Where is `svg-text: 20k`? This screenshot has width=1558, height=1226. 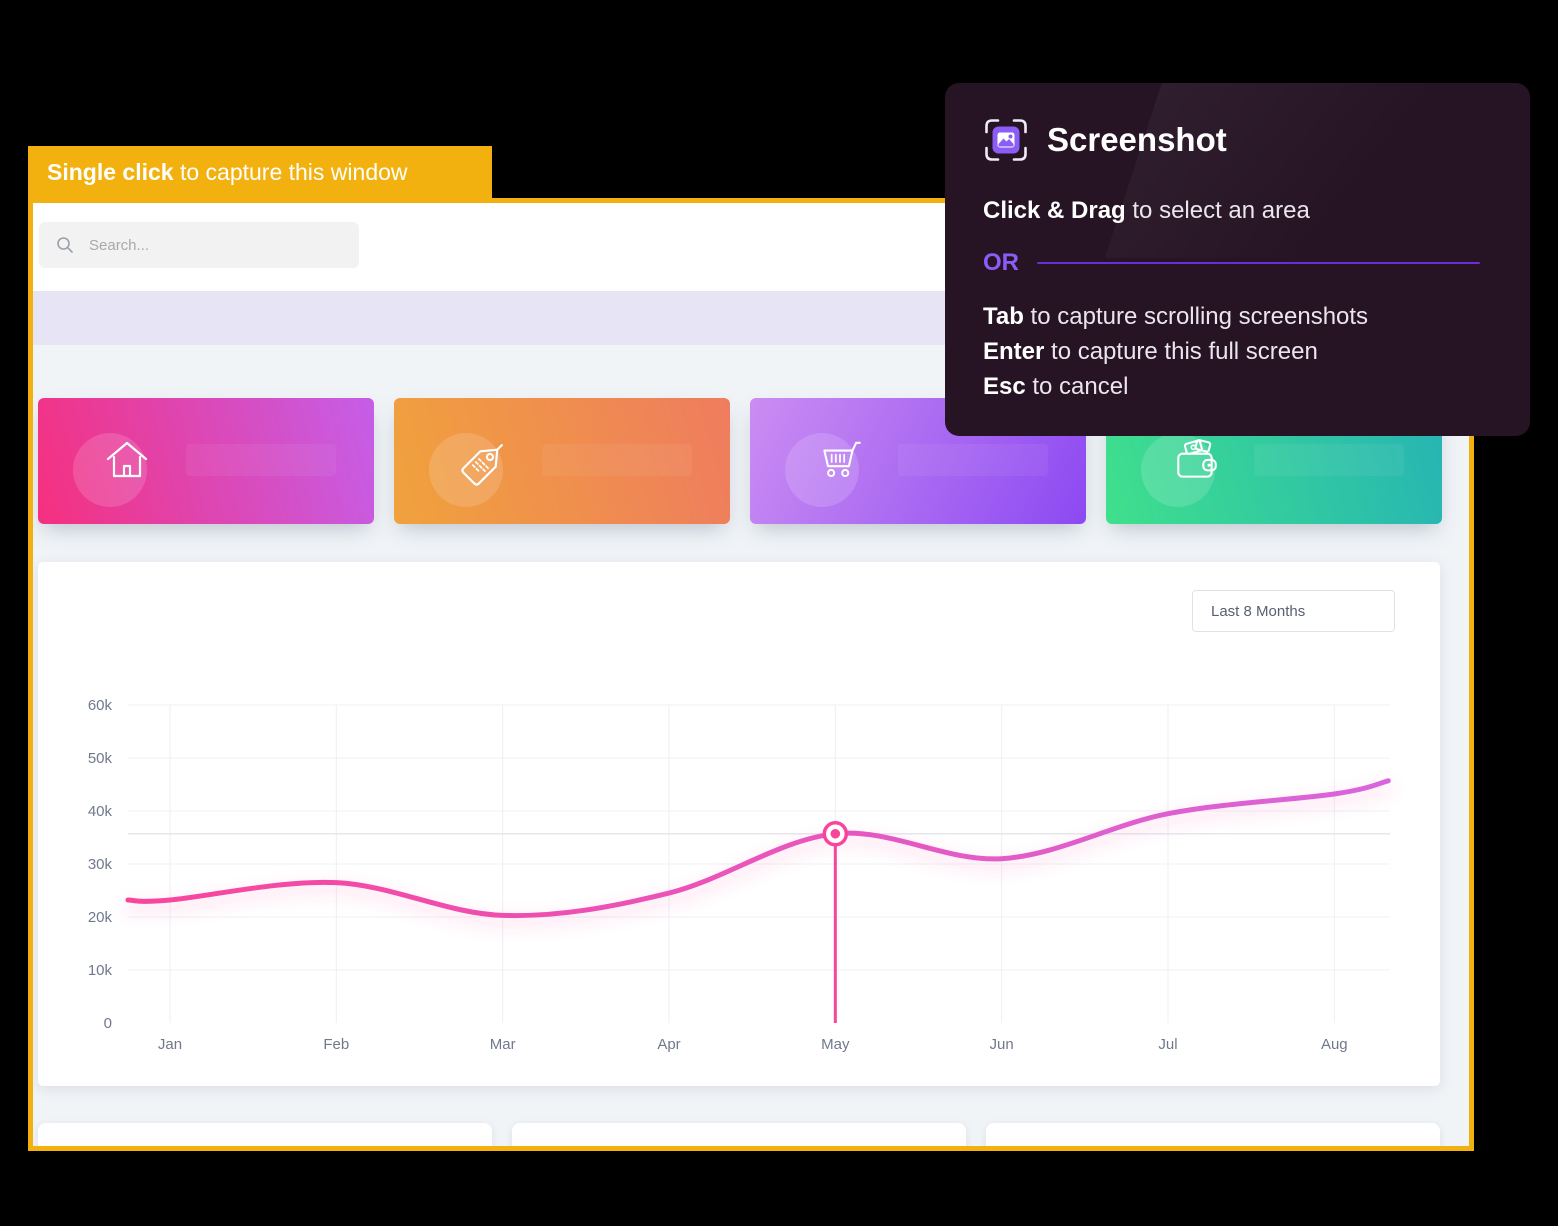 svg-text: 20k is located at coordinates (100, 917).